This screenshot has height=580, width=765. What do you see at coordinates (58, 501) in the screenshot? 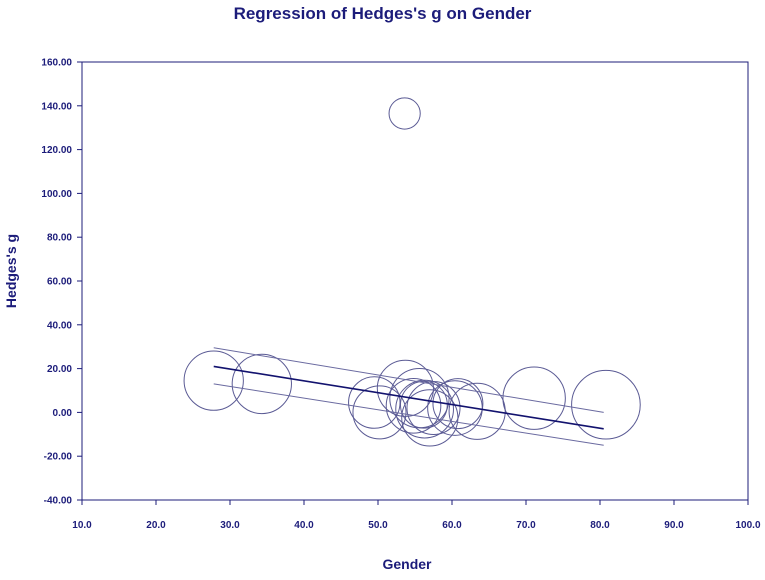
I see `y-tick-label: -40.00` at bounding box center [58, 501].